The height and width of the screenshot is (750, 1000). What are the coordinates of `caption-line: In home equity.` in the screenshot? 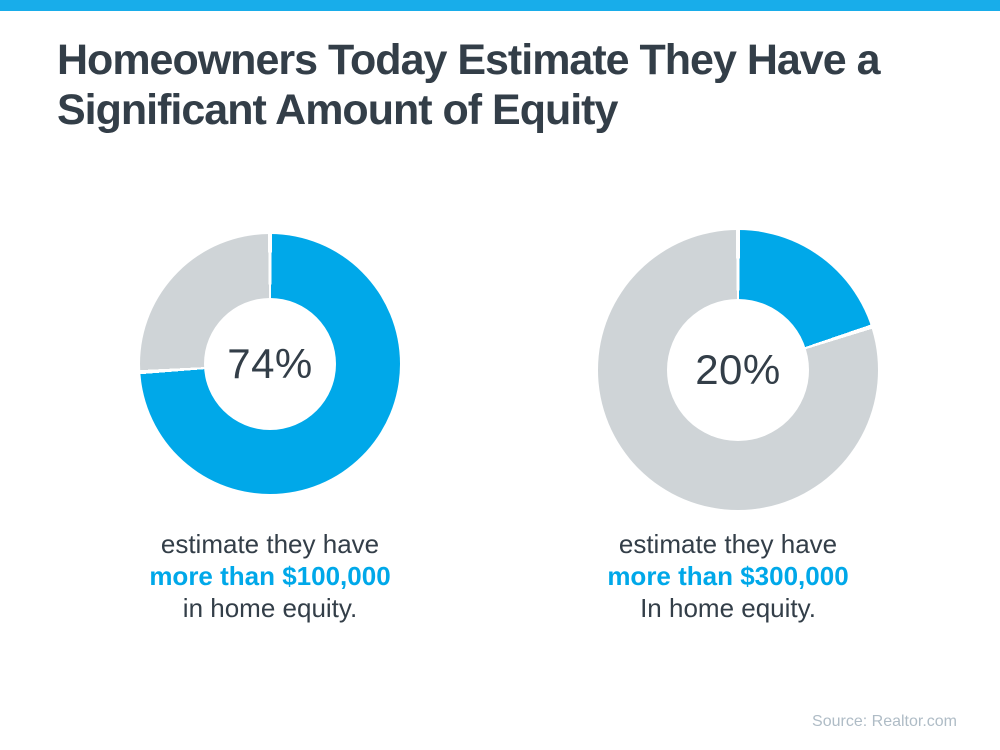 It's located at (728, 608).